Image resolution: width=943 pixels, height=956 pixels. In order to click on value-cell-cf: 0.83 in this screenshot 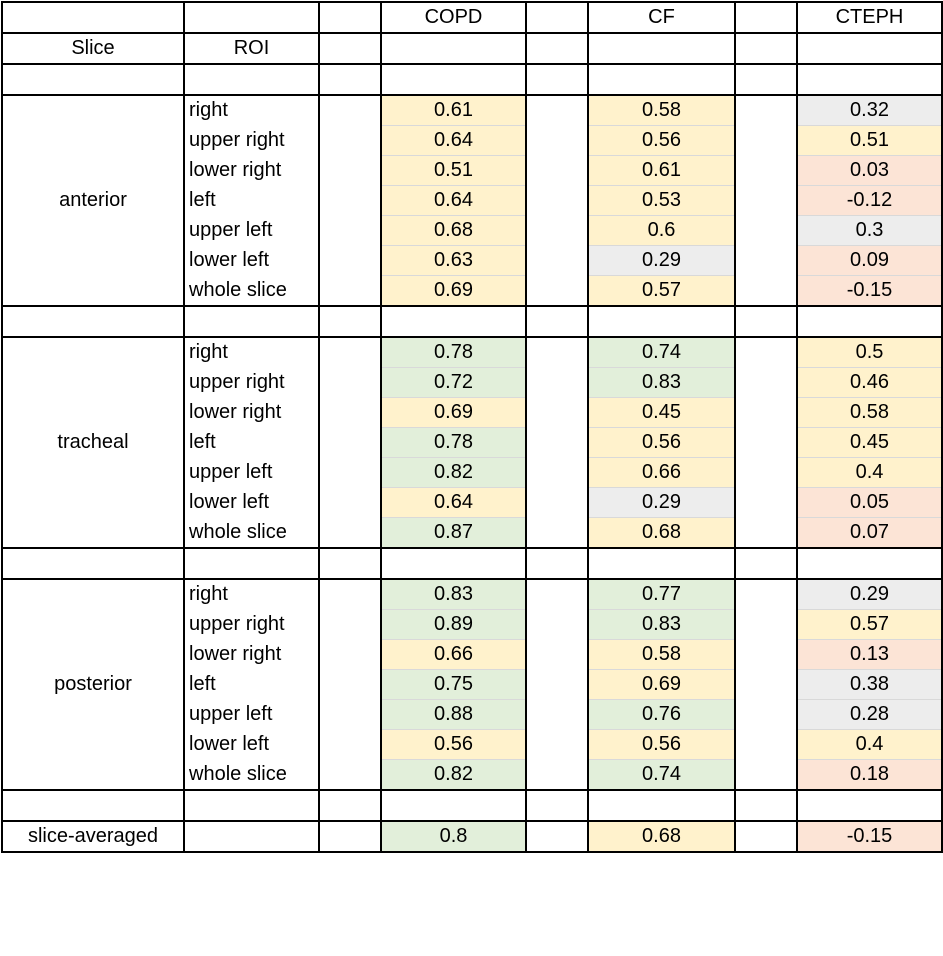, I will do `click(661, 382)`.